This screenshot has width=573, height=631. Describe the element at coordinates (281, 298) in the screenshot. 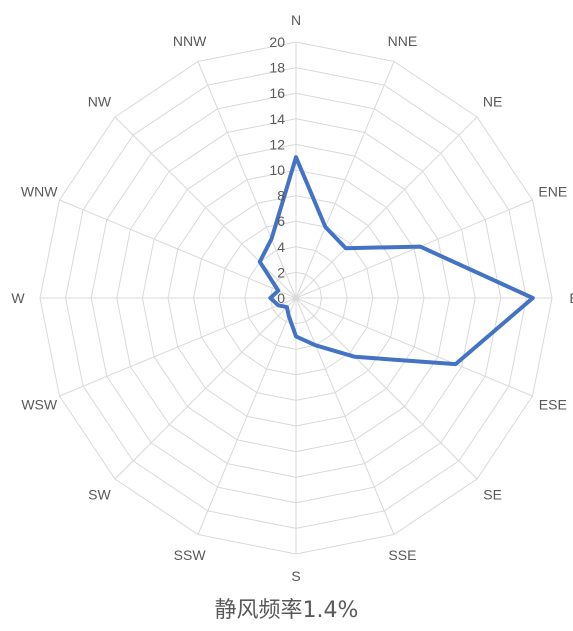

I see `tick-label-0: 0` at that location.